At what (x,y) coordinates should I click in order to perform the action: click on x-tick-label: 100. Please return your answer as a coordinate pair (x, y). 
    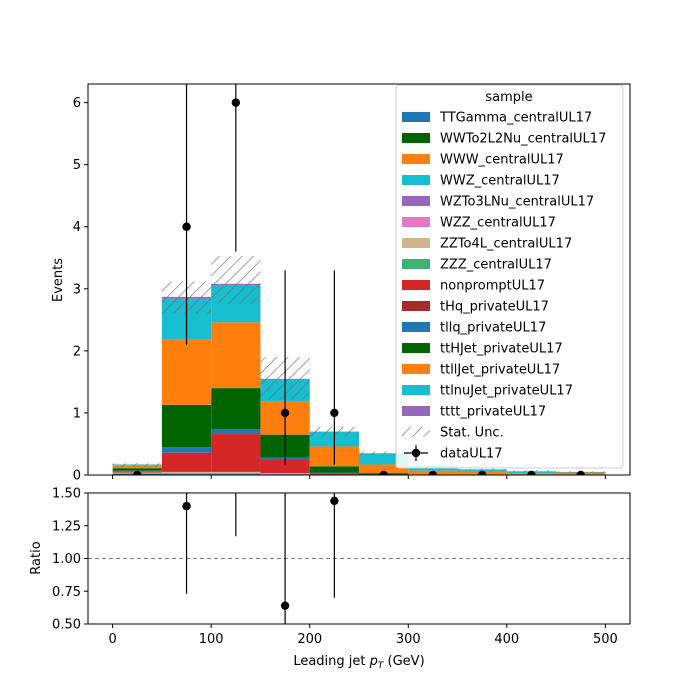
    Looking at the image, I should click on (211, 639).